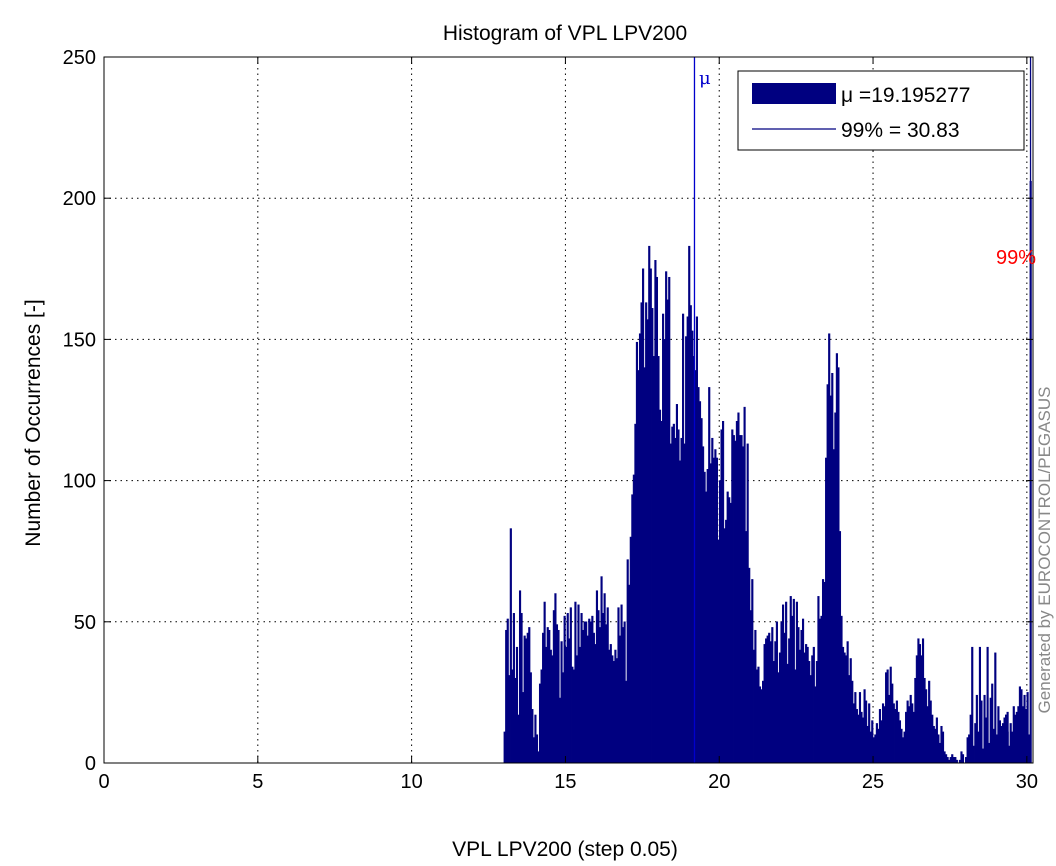  Describe the element at coordinates (873, 782) in the screenshot. I see `x-tick-label: 25` at that location.